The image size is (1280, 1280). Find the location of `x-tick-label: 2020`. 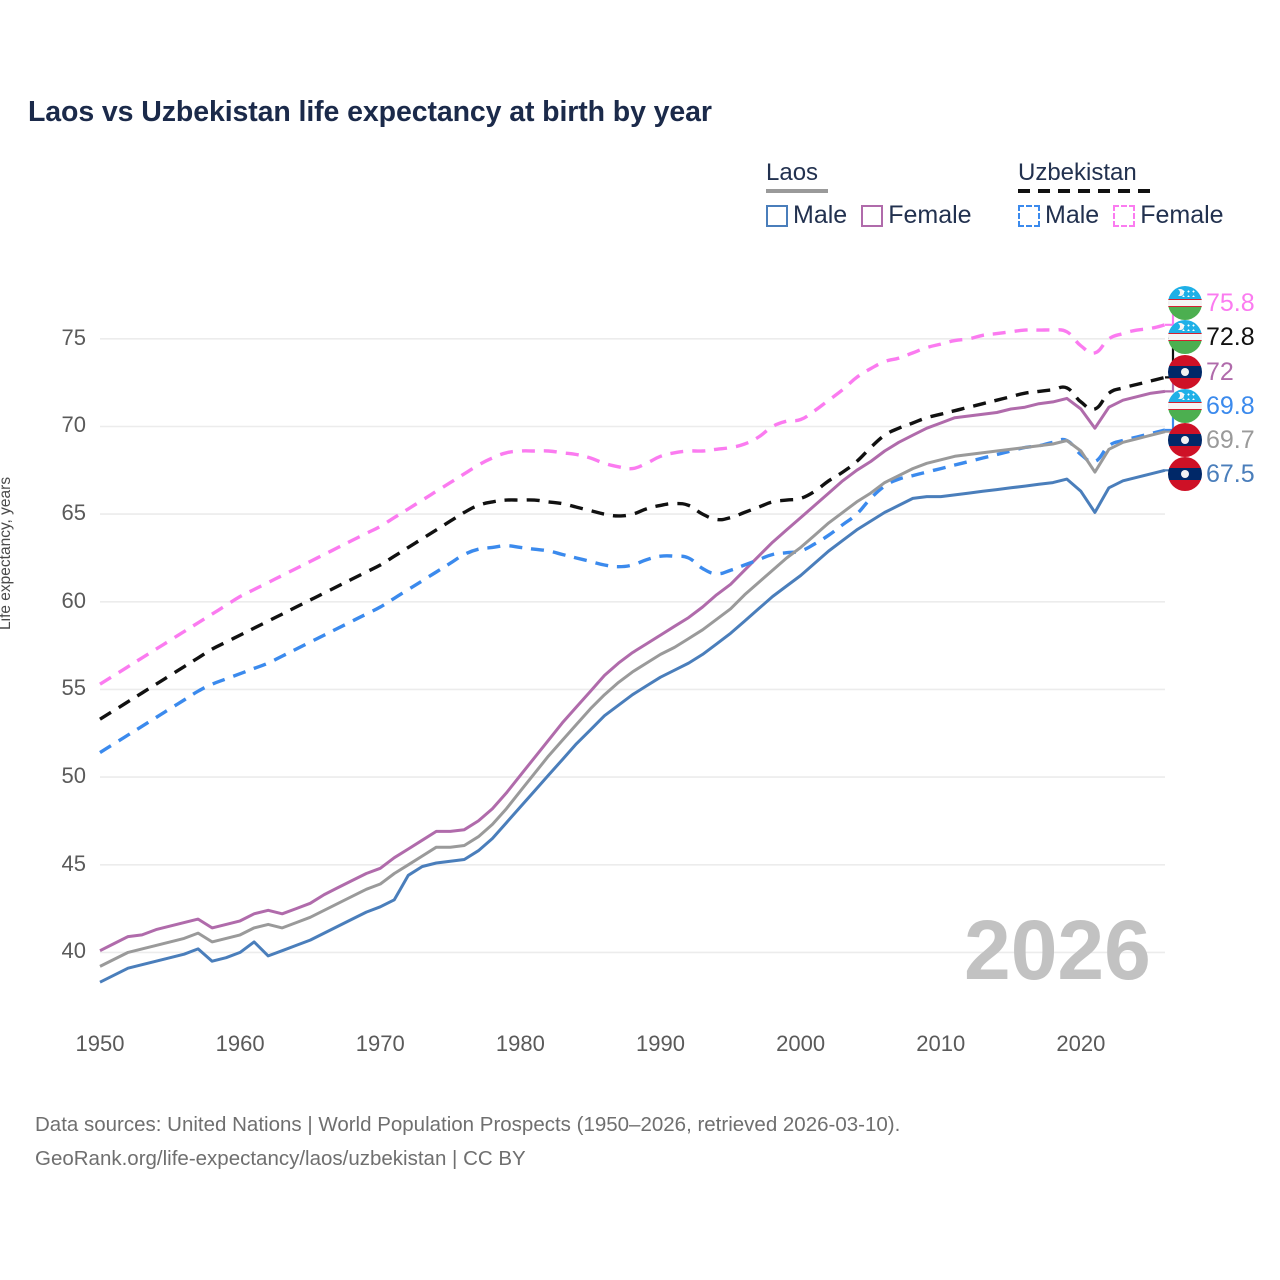

x-tick-label: 2020 is located at coordinates (1081, 1043).